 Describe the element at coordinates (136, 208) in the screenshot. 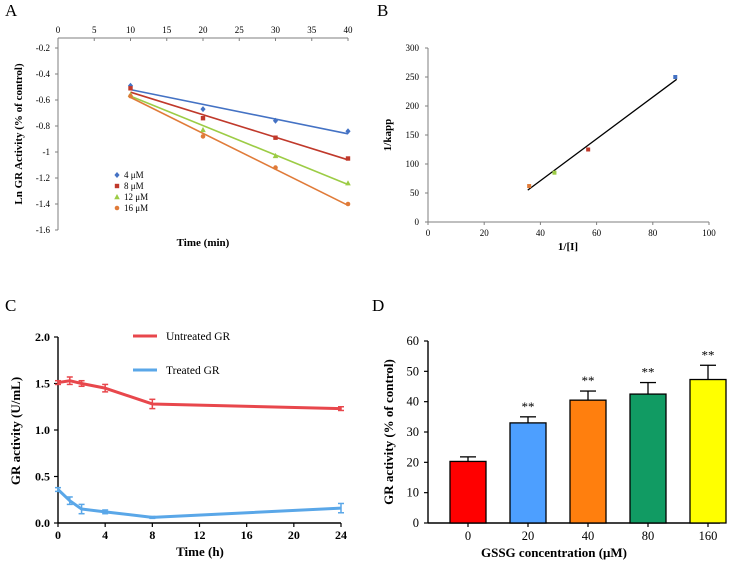

I see `panel-a-legend-label: 16 μM` at that location.